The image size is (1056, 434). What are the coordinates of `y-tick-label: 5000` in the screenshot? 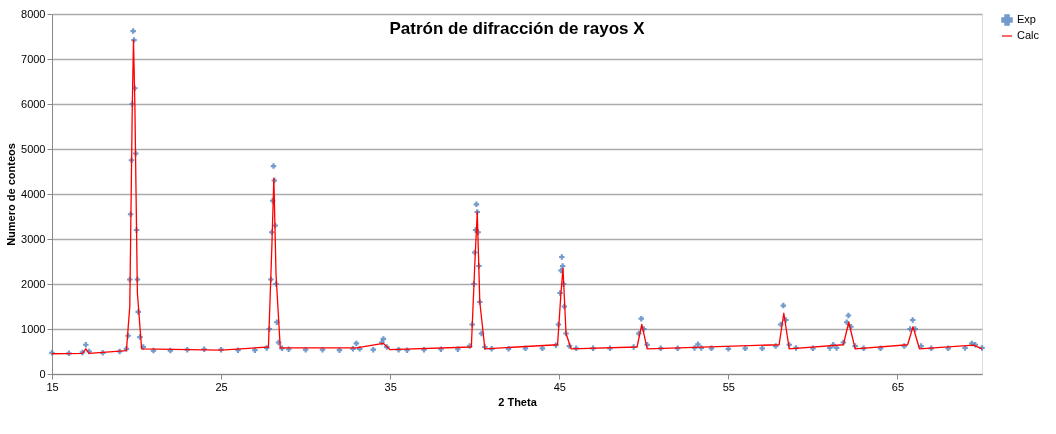 It's located at (33, 148).